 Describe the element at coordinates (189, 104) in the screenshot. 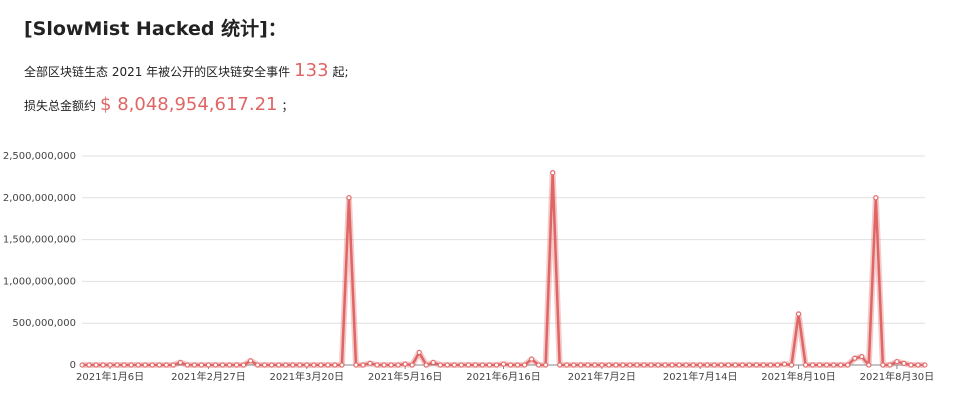

I see `amount: $ 8,048,954,617.21` at that location.